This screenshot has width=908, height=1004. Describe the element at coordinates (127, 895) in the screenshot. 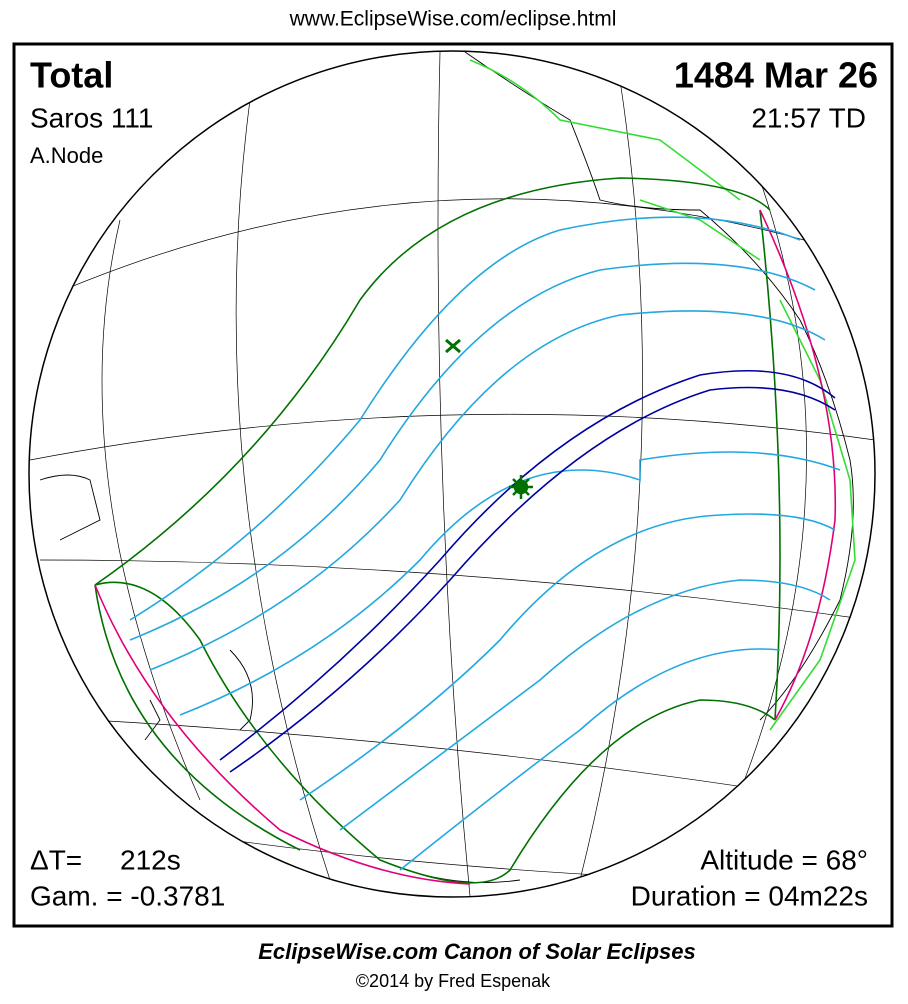

I see `gamma: Gam. = -0.3781` at that location.